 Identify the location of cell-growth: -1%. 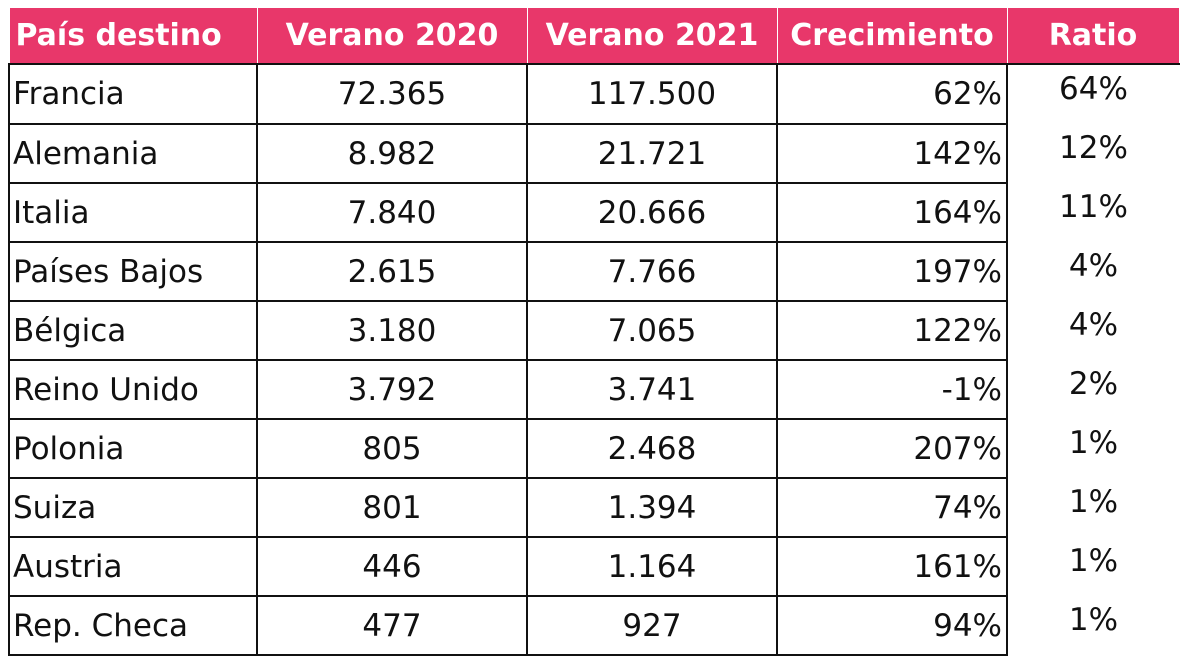
(892, 389).